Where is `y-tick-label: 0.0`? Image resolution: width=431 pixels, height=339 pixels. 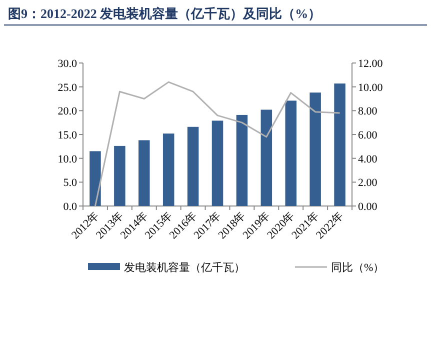
y-tick-label: 0.0 is located at coordinates (70, 207).